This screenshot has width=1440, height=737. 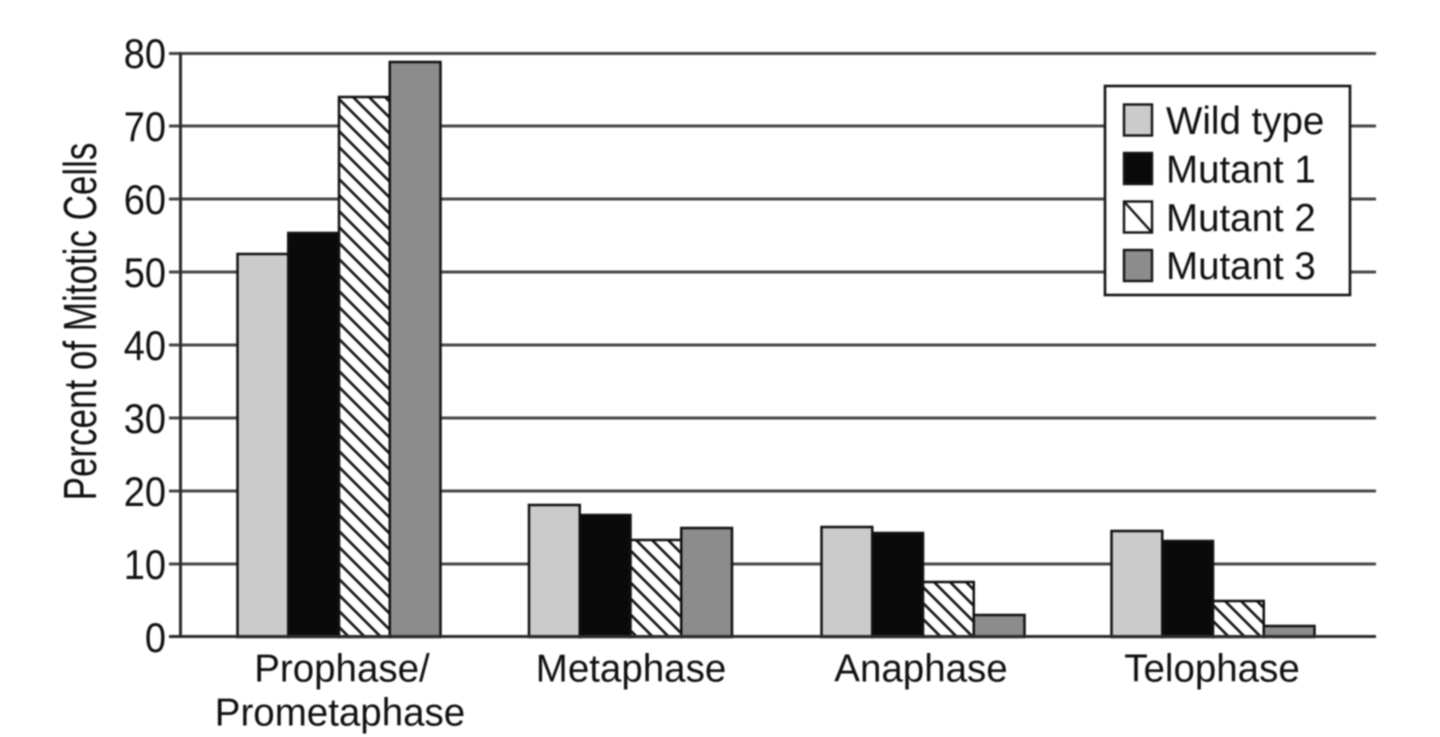 What do you see at coordinates (145, 273) in the screenshot?
I see `svg-text: 50` at bounding box center [145, 273].